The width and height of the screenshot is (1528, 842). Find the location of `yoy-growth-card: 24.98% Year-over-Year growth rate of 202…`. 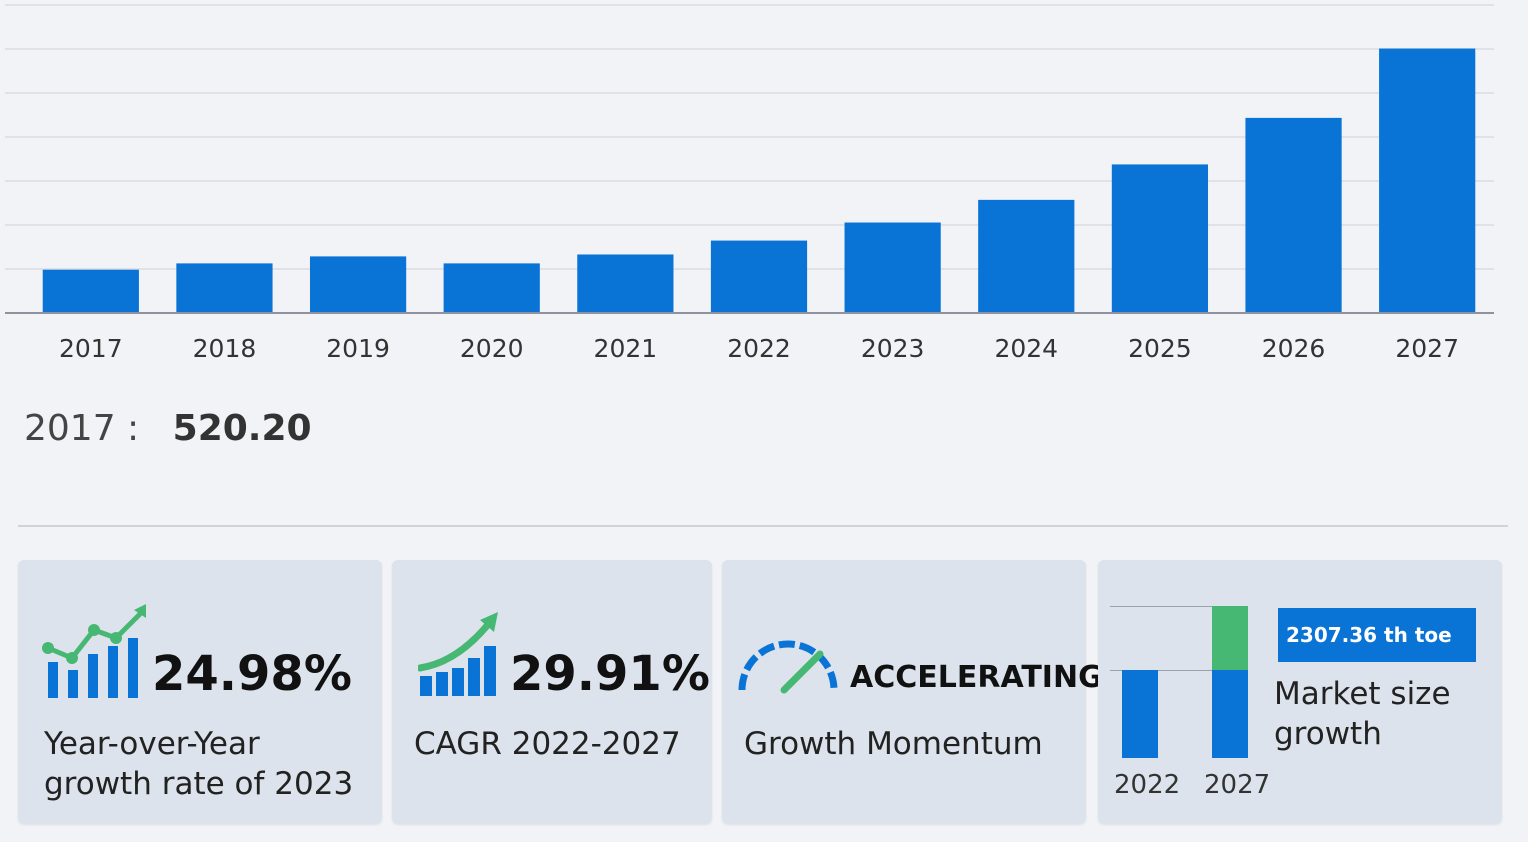

yoy-growth-card: 24.98% Year-over-Year growth rate of 202… is located at coordinates (200, 692).